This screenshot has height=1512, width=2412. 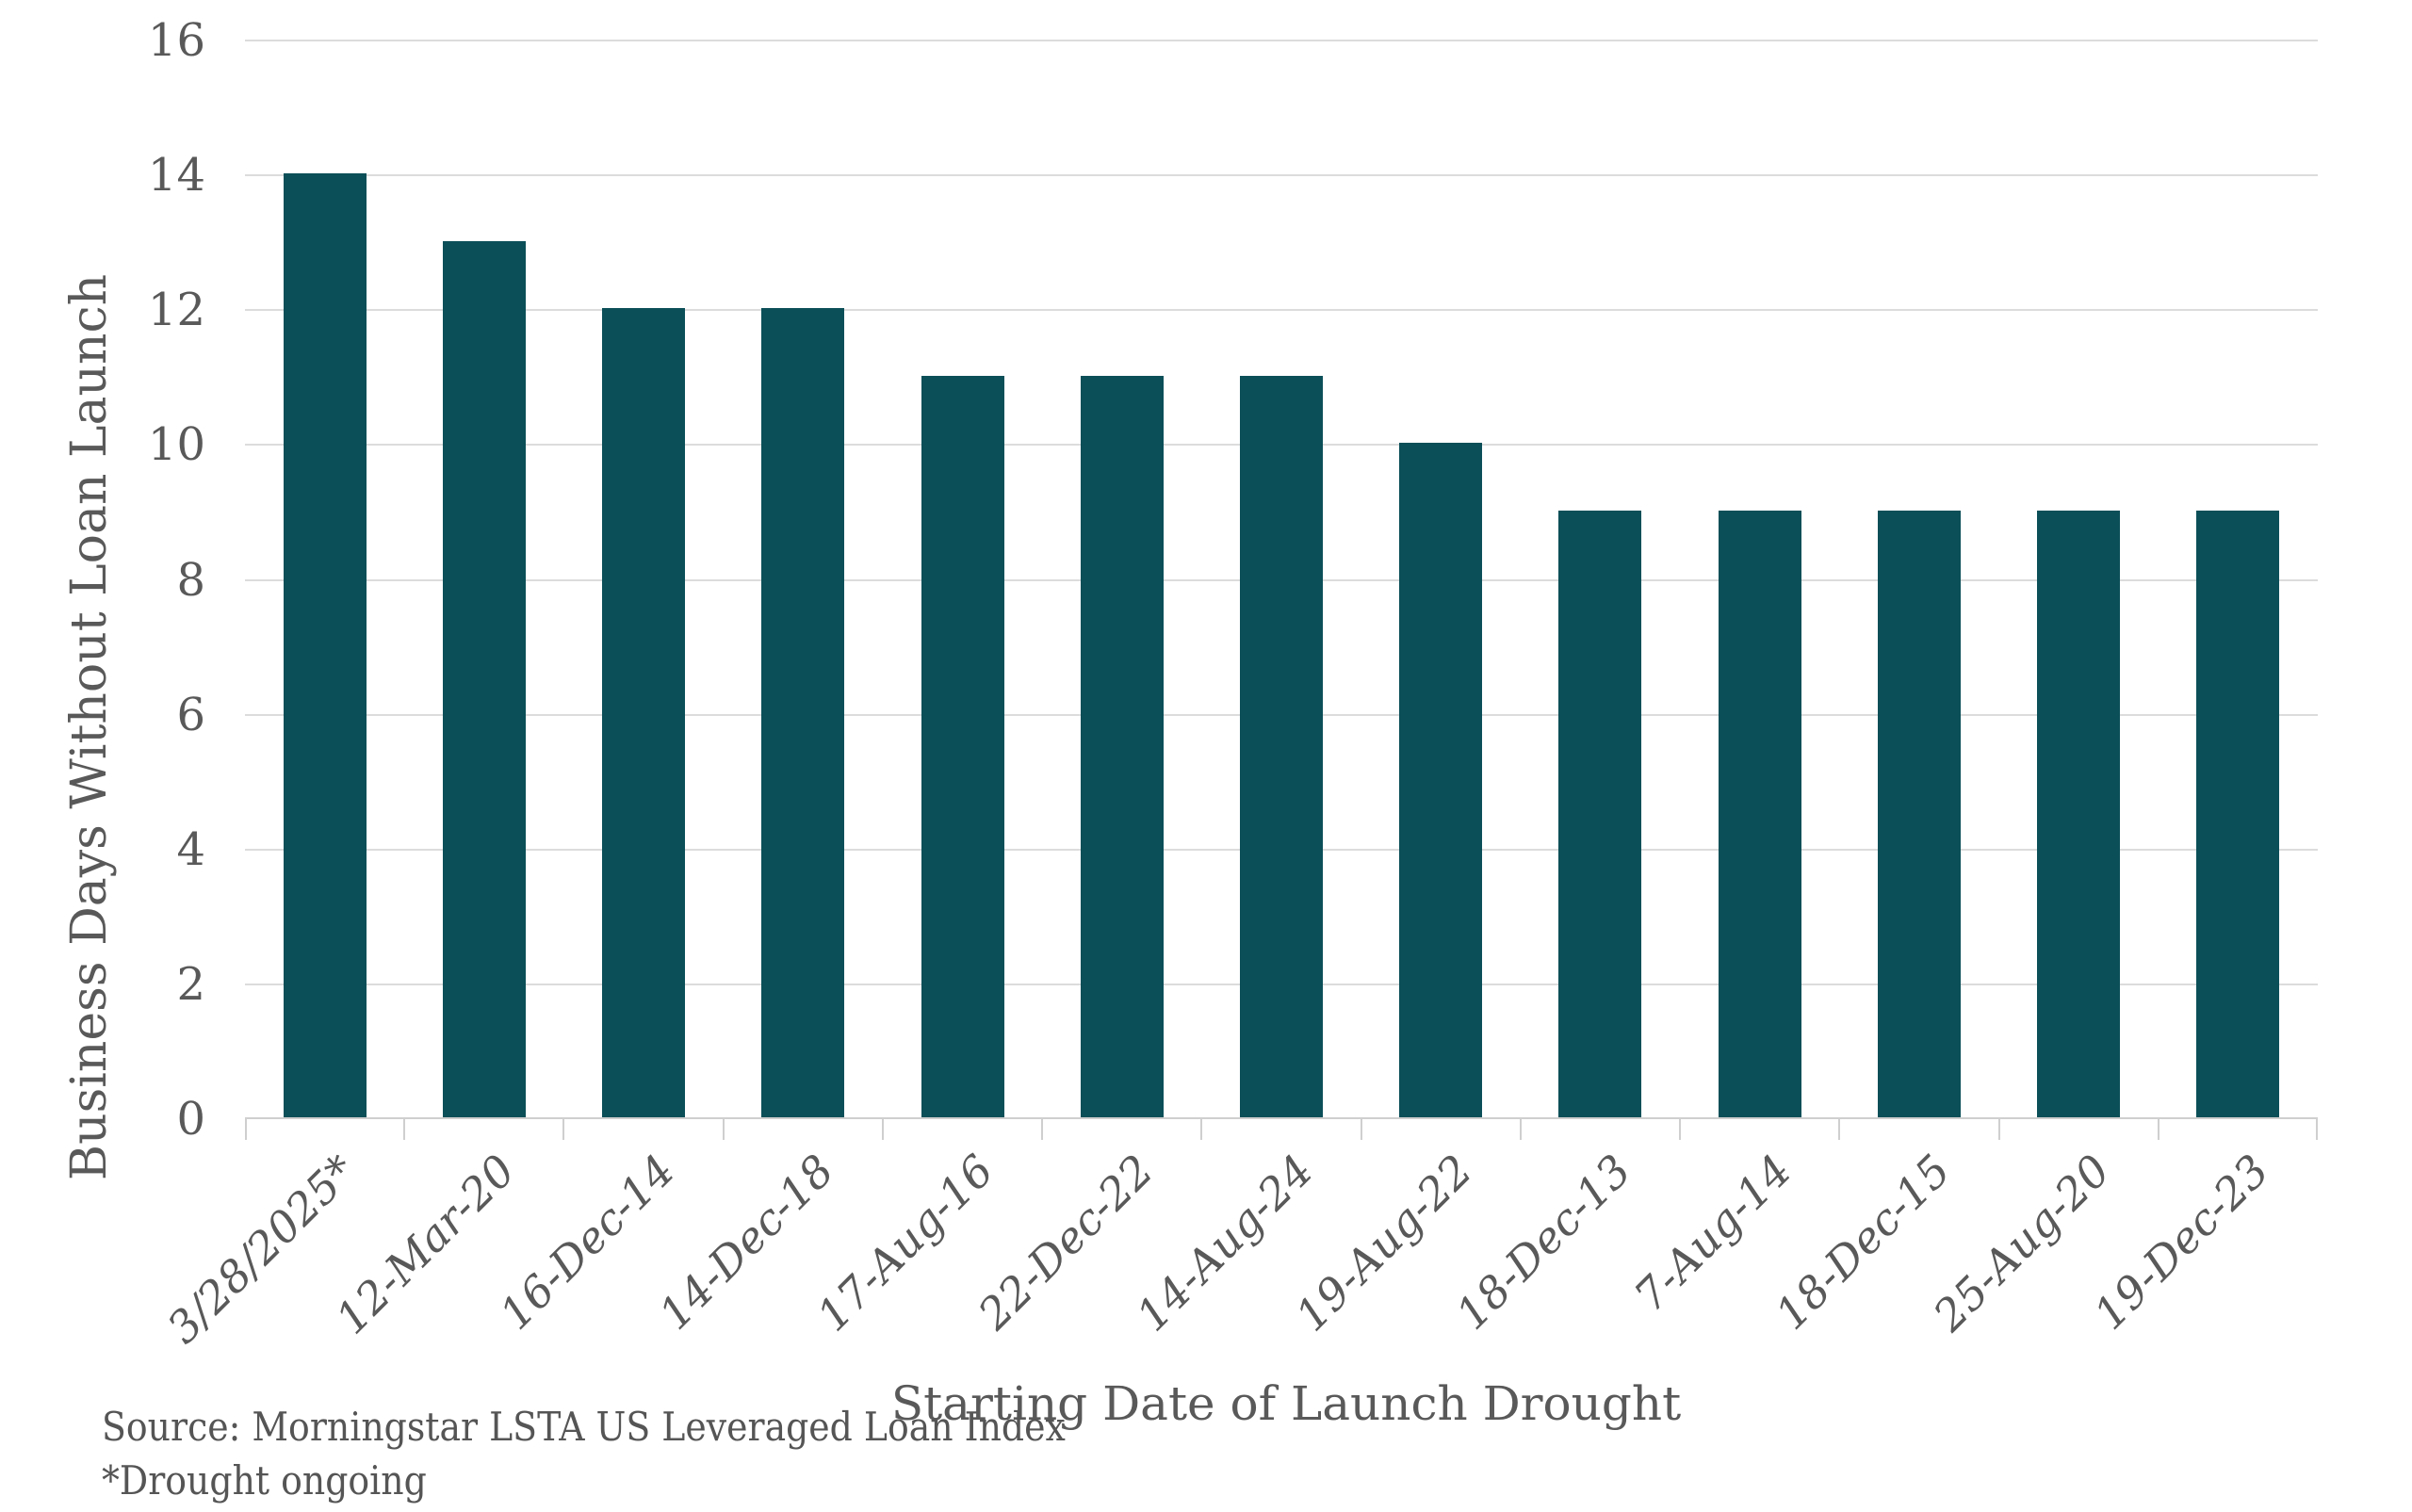 I want to click on x-axis-title: Starting Date of Launch Drought, so click(x=1286, y=1403).